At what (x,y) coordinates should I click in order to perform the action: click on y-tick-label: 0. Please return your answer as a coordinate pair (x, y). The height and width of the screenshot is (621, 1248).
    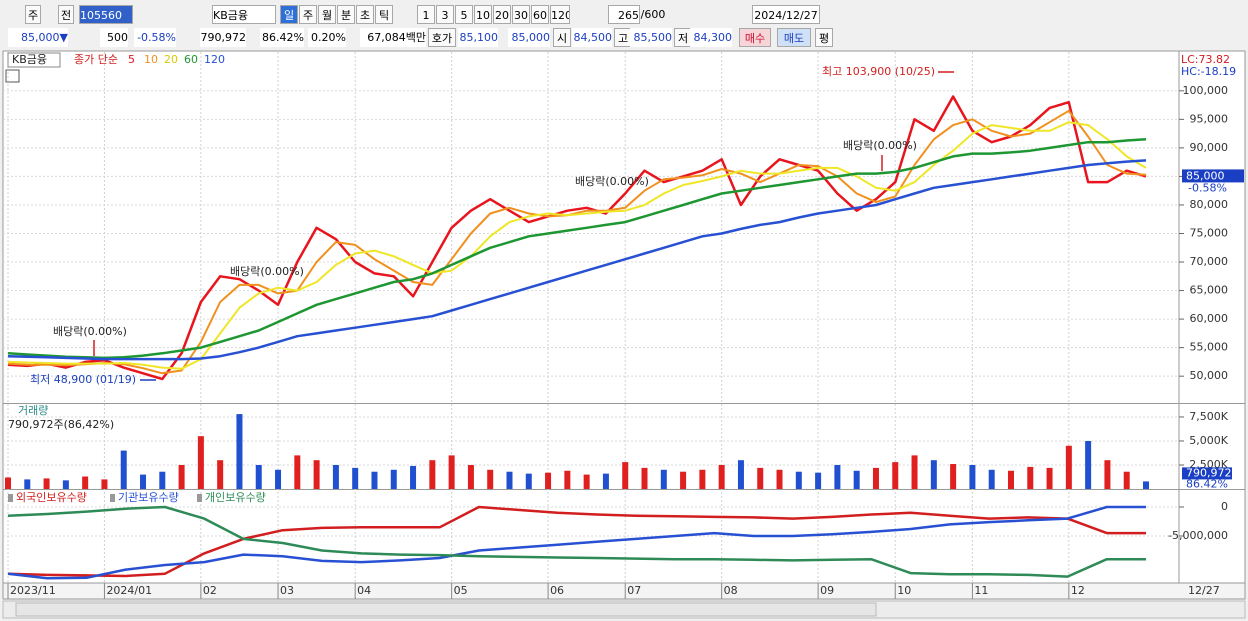
    Looking at the image, I should click on (1224, 506).